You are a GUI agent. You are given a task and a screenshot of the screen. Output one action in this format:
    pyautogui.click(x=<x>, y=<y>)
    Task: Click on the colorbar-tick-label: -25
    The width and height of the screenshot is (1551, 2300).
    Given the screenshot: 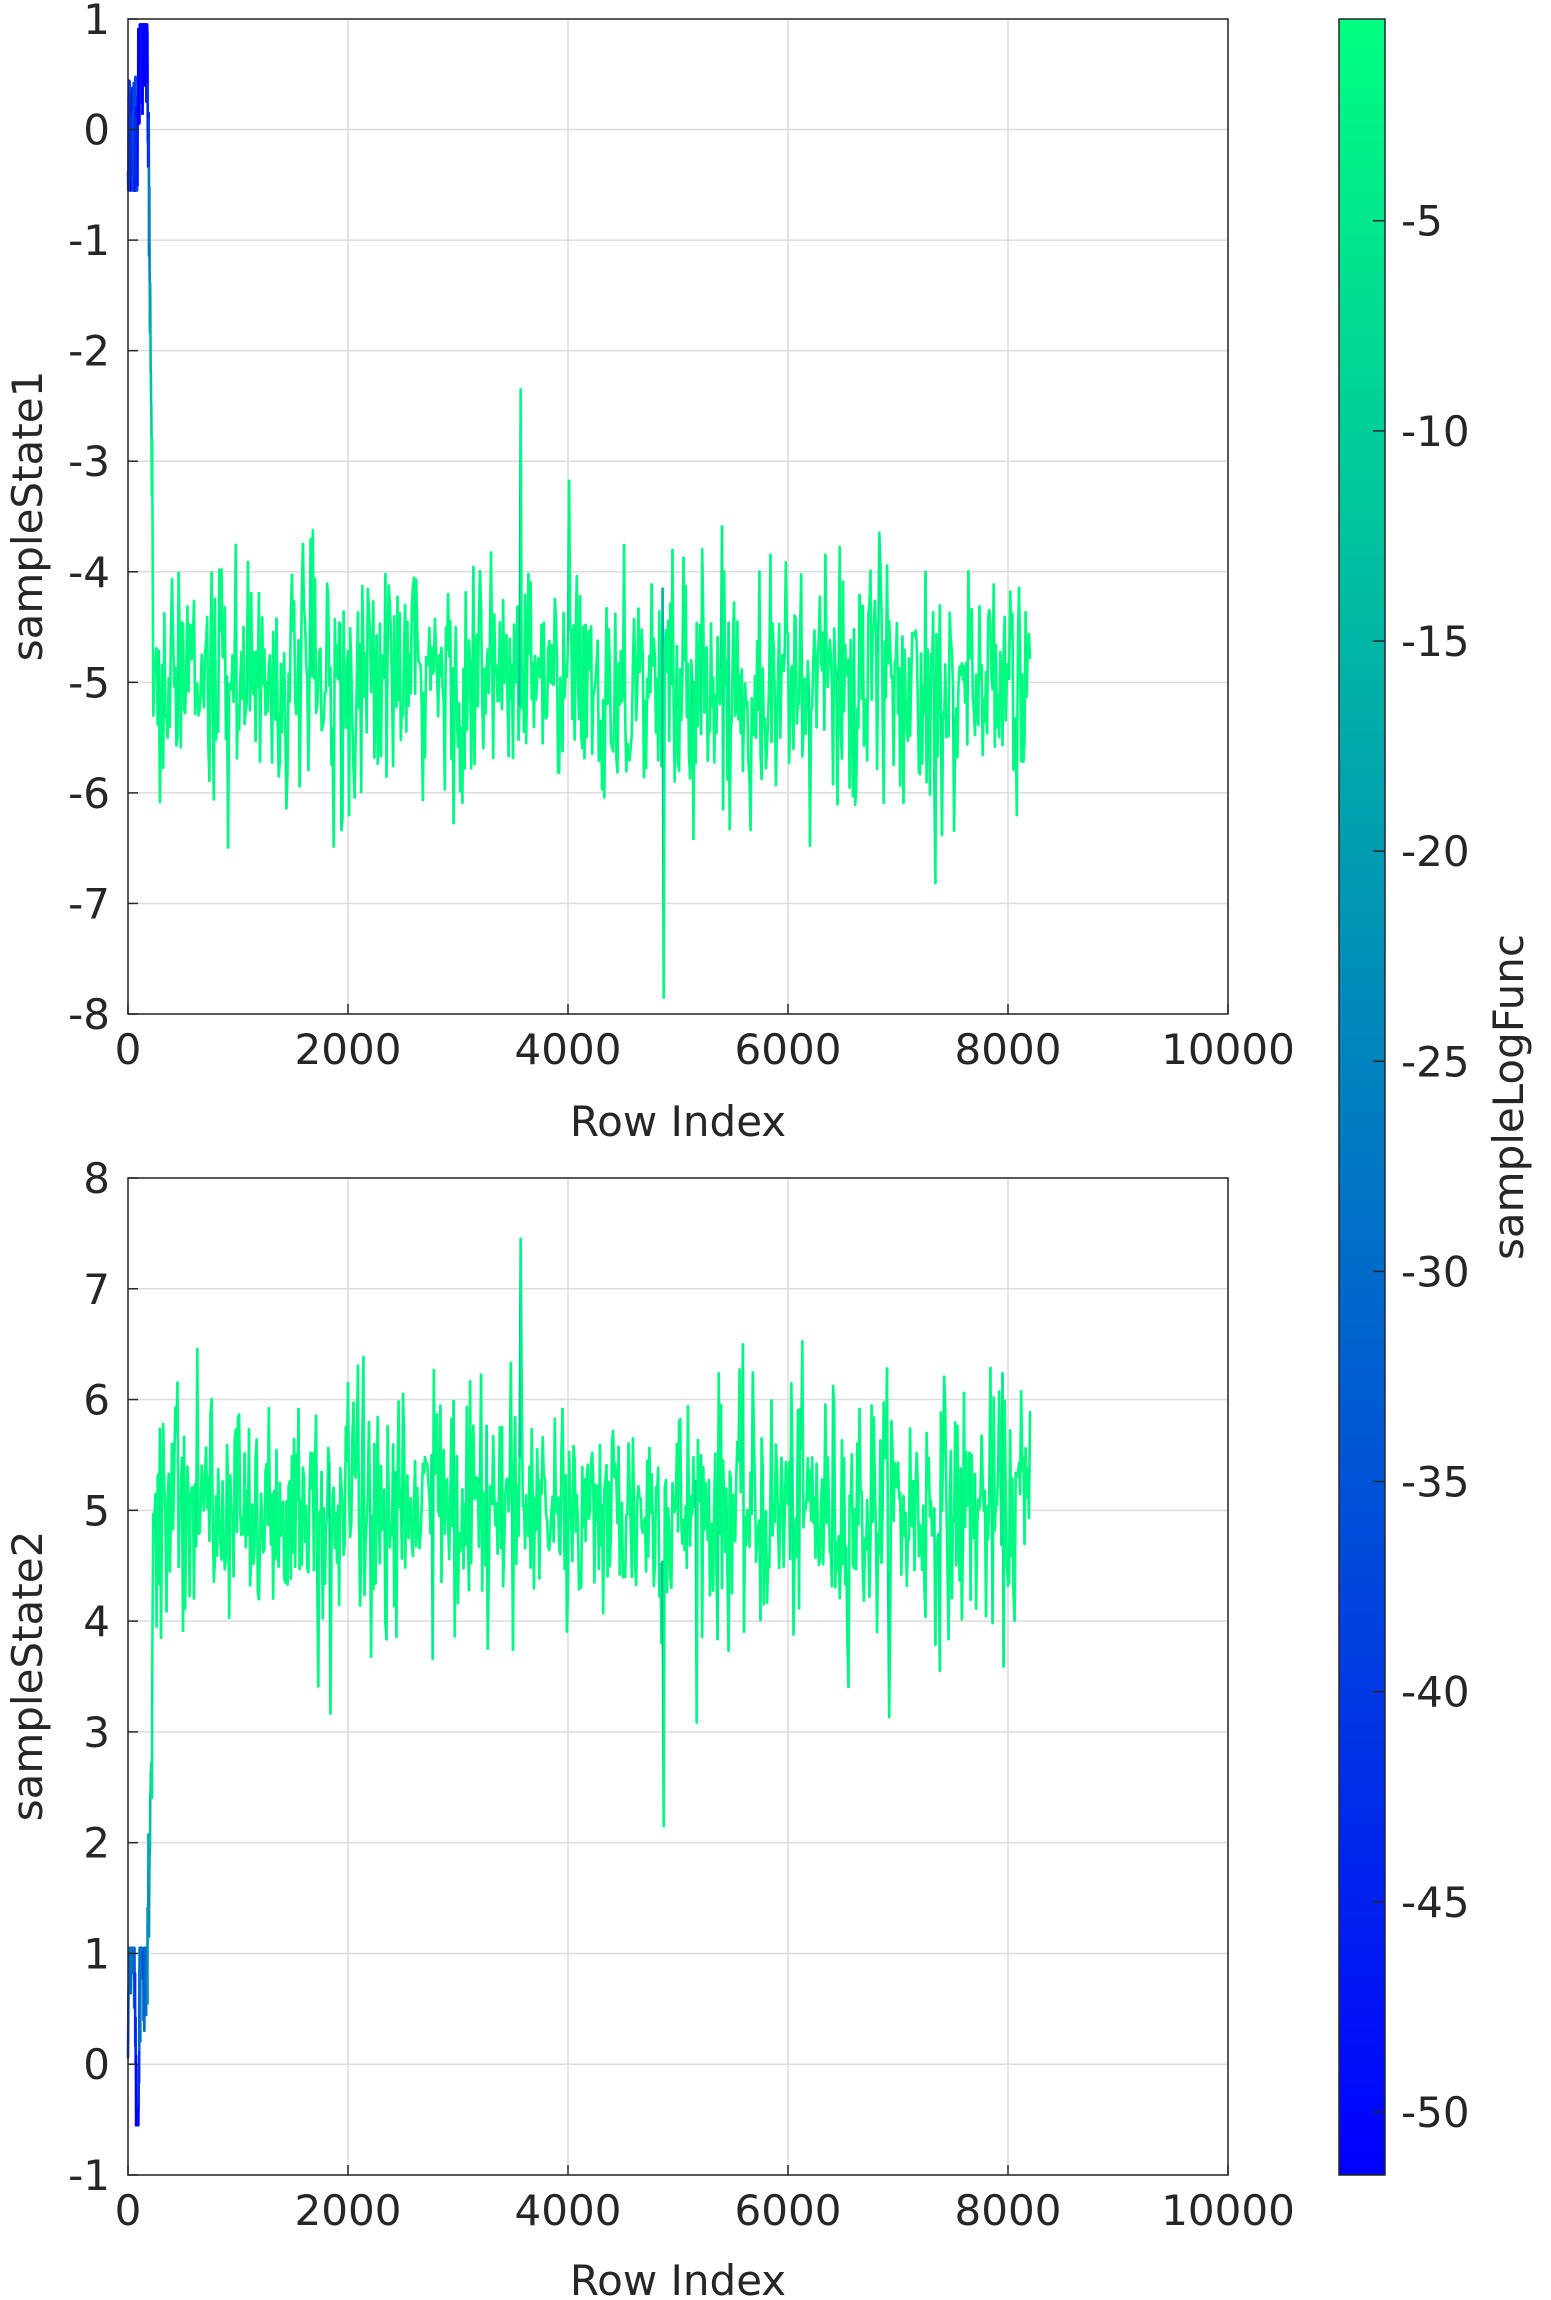 What is the action you would take?
    pyautogui.click(x=1435, y=1061)
    